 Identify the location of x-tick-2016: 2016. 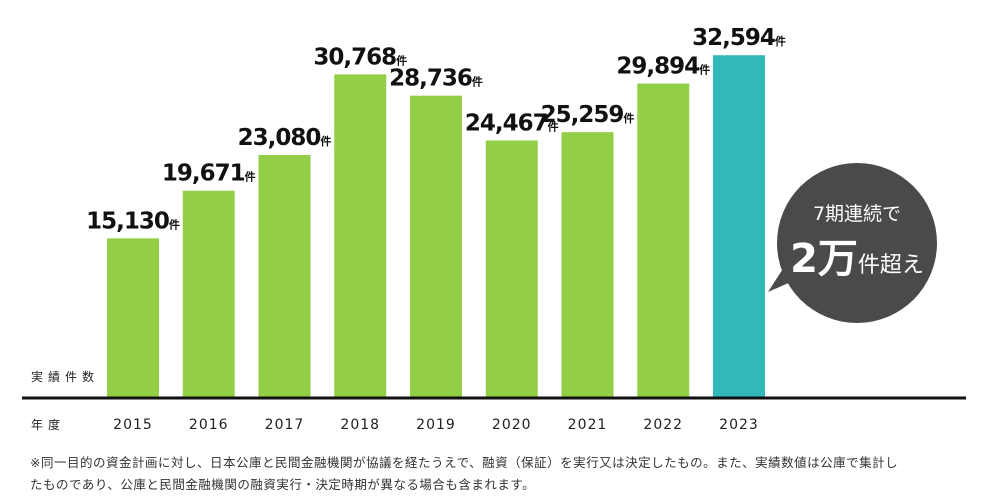
(209, 425).